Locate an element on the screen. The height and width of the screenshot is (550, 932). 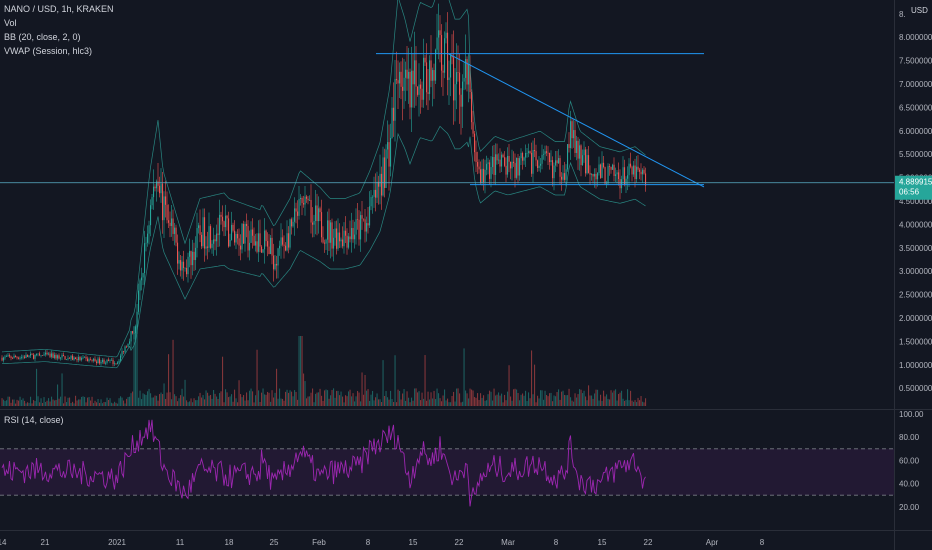
bollinger-legend: BB (20, close, 2, 0) is located at coordinates (42, 37).